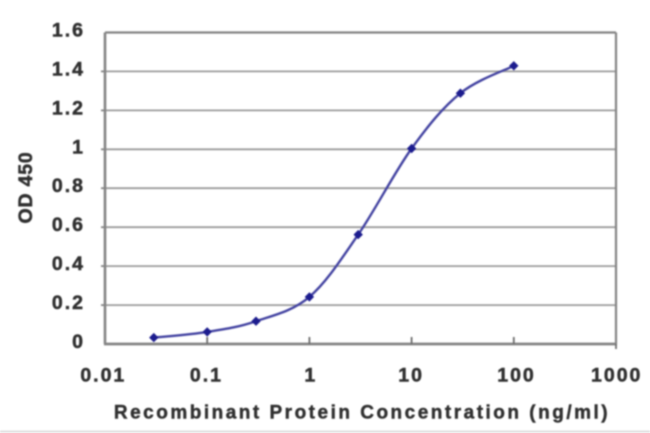 The width and height of the screenshot is (650, 433). I want to click on svg-text: 0.8, so click(68, 186).